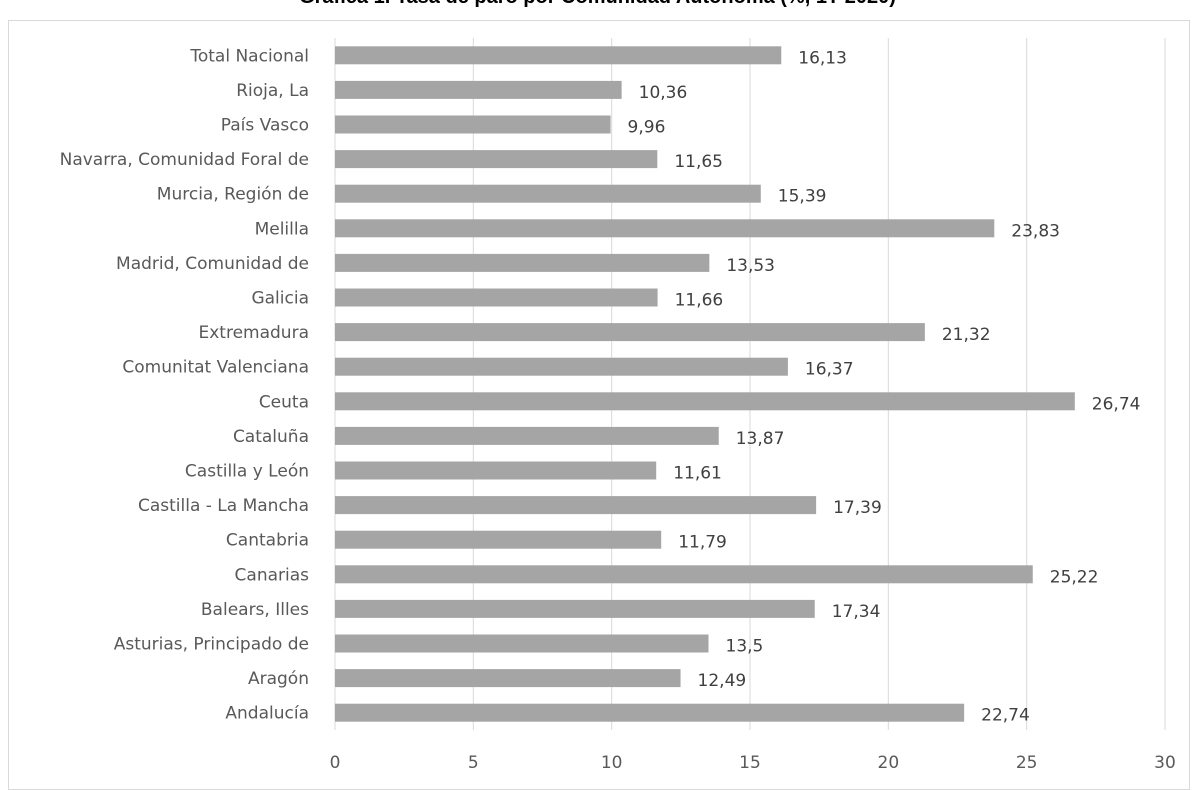 This screenshot has height=790, width=1195. Describe the element at coordinates (272, 575) in the screenshot. I see `category-label: Canarias` at that location.